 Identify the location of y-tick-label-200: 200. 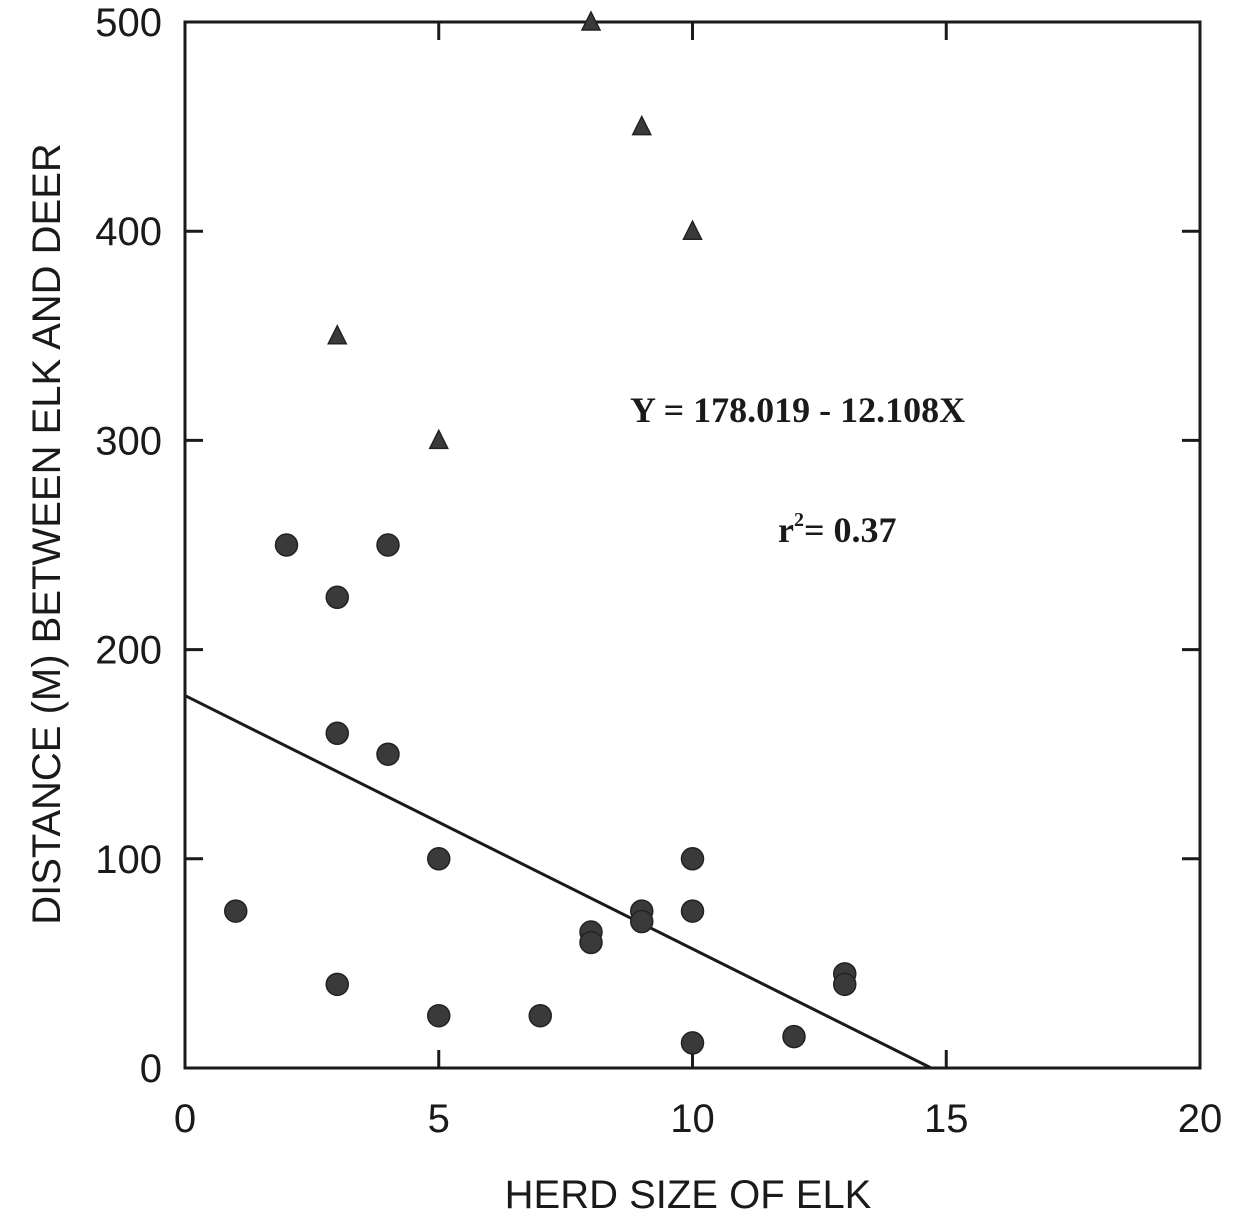
(128, 651).